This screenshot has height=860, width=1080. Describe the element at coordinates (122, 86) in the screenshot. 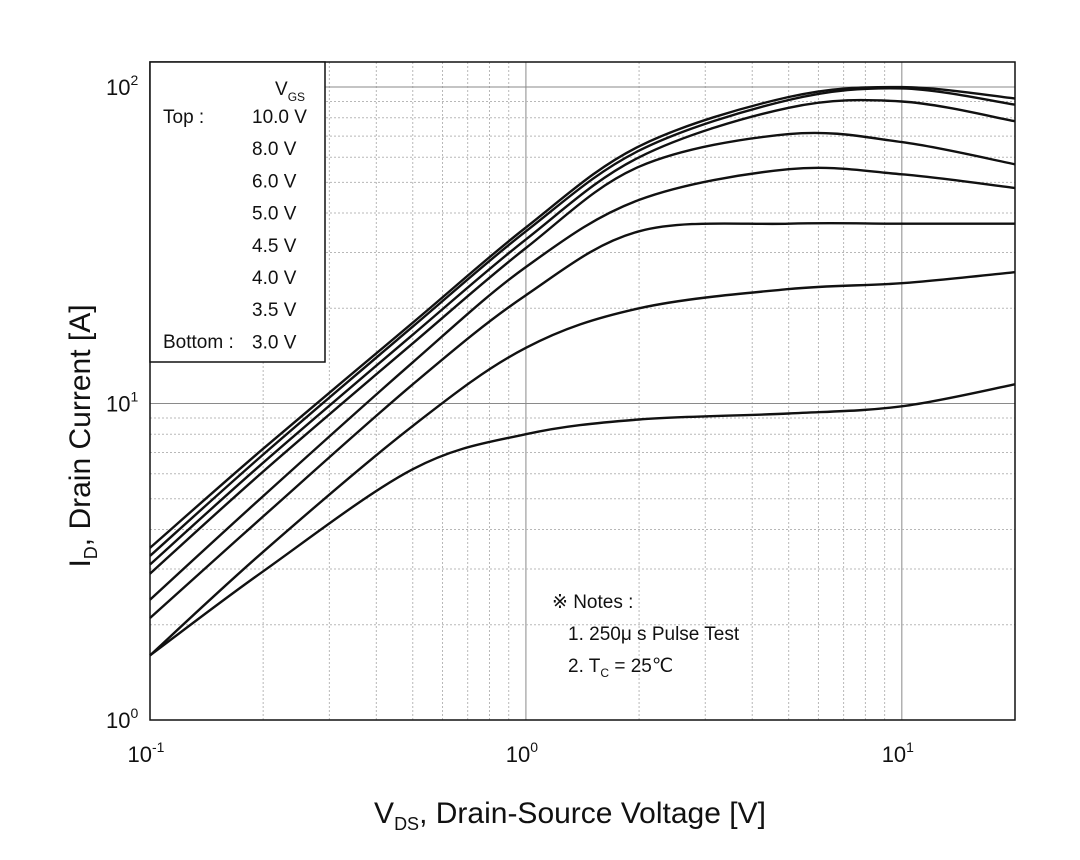

I see `y-tick-label: 10²` at that location.